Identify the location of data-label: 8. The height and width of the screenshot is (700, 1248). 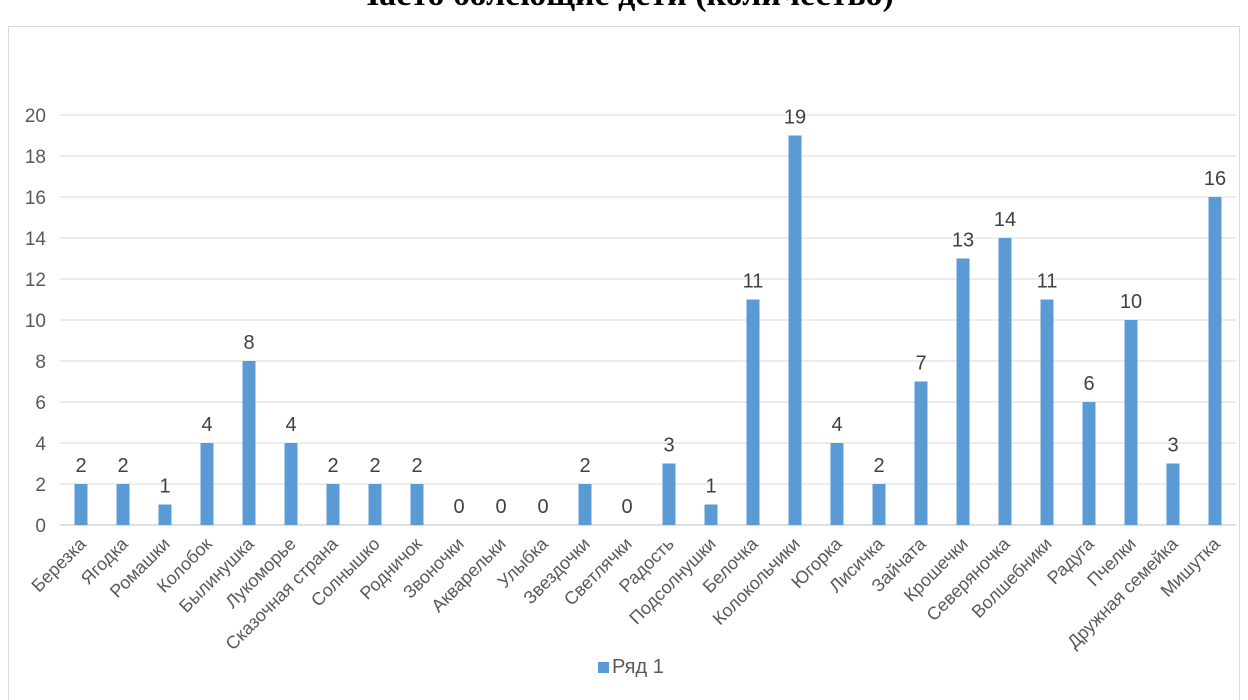
(248, 343).